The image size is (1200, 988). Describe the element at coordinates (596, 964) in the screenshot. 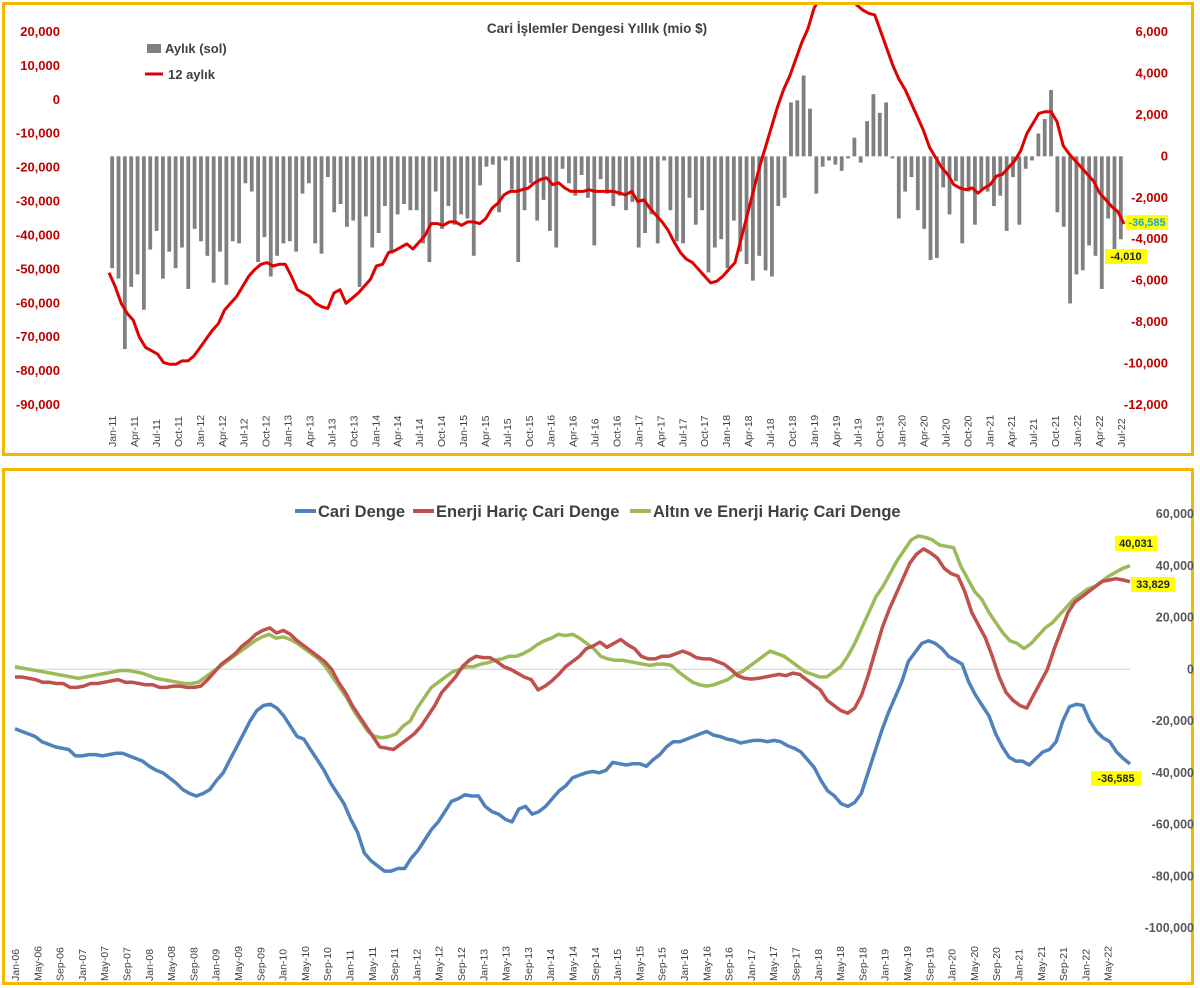

I see `x-tick-label: Sep-14` at that location.